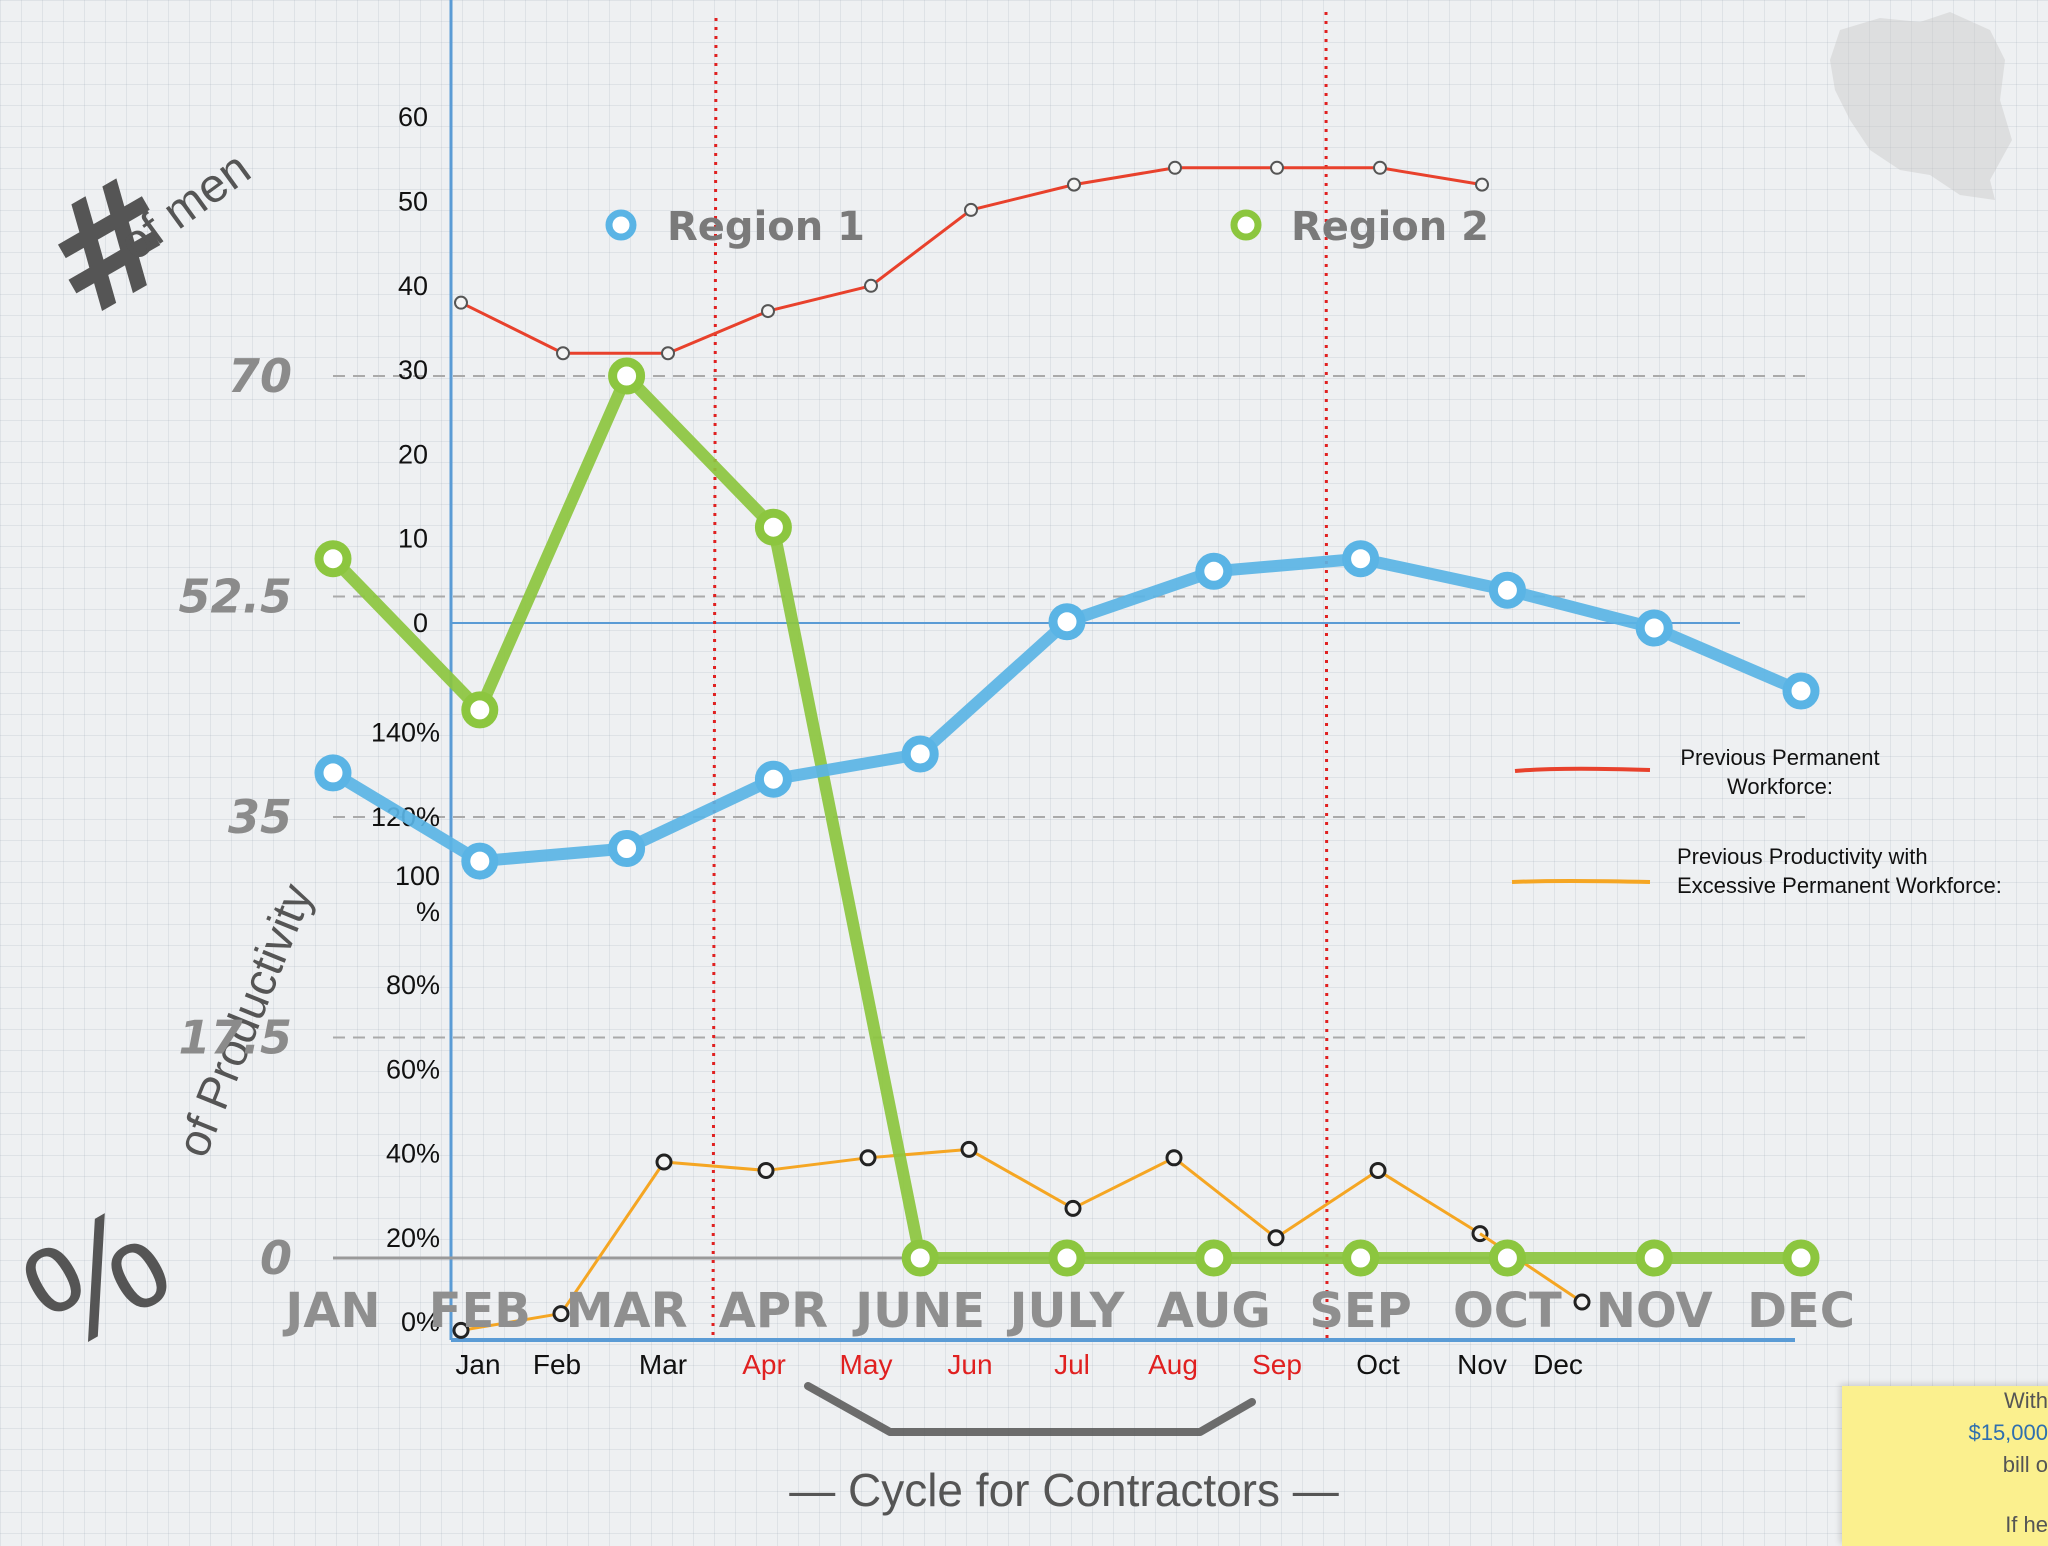 This screenshot has width=2048, height=1546. I want to click on productivity-y-tick: 40%, so click(413, 1154).